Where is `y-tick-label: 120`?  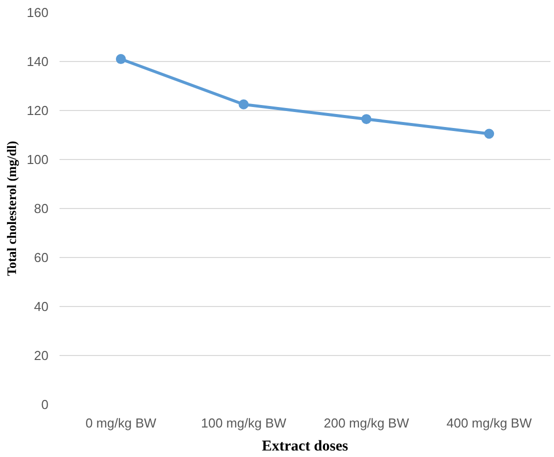 y-tick-label: 120 is located at coordinates (37, 110).